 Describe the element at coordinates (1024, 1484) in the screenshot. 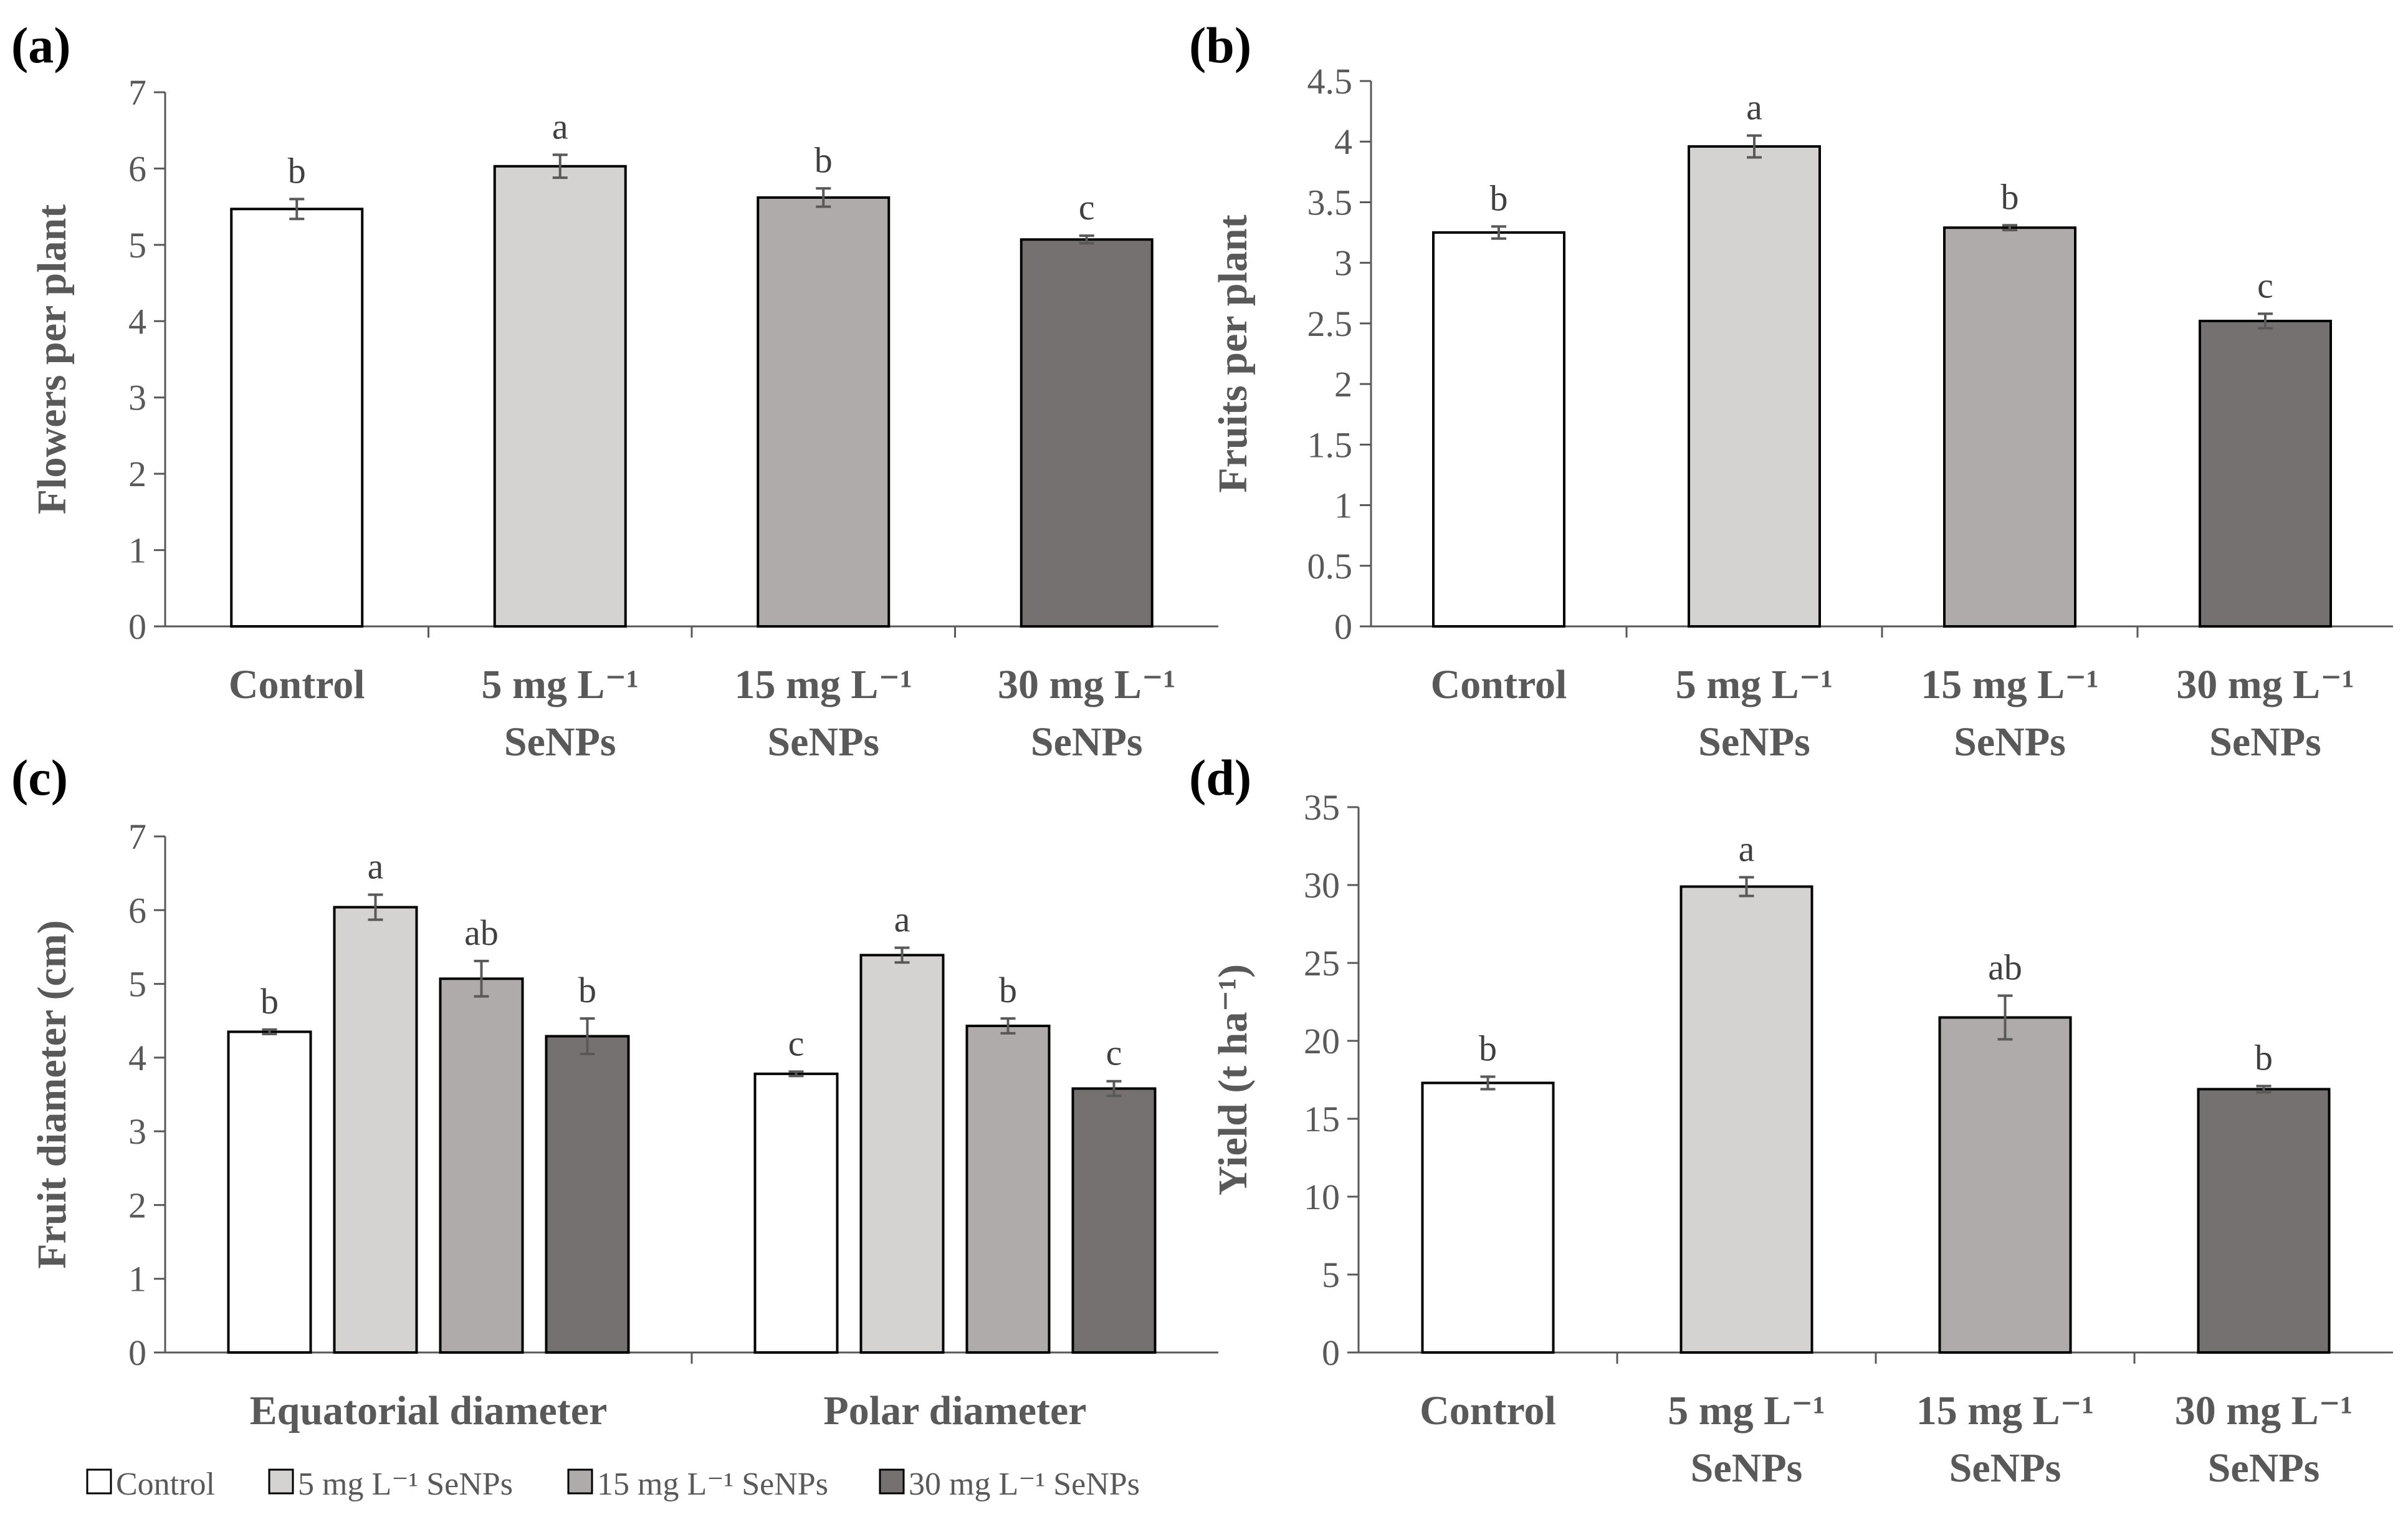

I see `legend-label: 30 mg L⁻¹ SeNPs` at that location.